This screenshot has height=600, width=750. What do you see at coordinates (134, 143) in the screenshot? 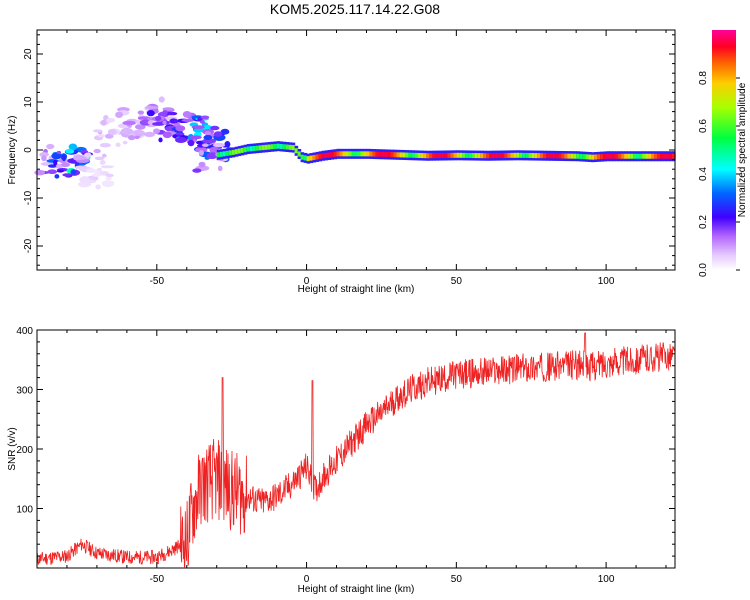
I see `spectrogram-blobs` at bounding box center [134, 143].